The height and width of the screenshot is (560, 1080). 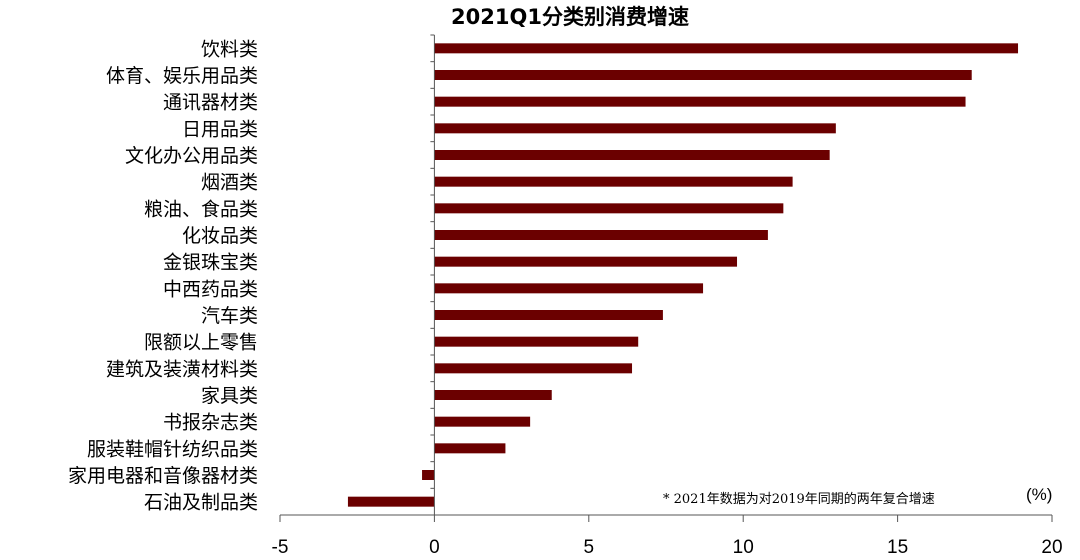 What do you see at coordinates (191, 156) in the screenshot?
I see `category-label: 文化办公用品类` at bounding box center [191, 156].